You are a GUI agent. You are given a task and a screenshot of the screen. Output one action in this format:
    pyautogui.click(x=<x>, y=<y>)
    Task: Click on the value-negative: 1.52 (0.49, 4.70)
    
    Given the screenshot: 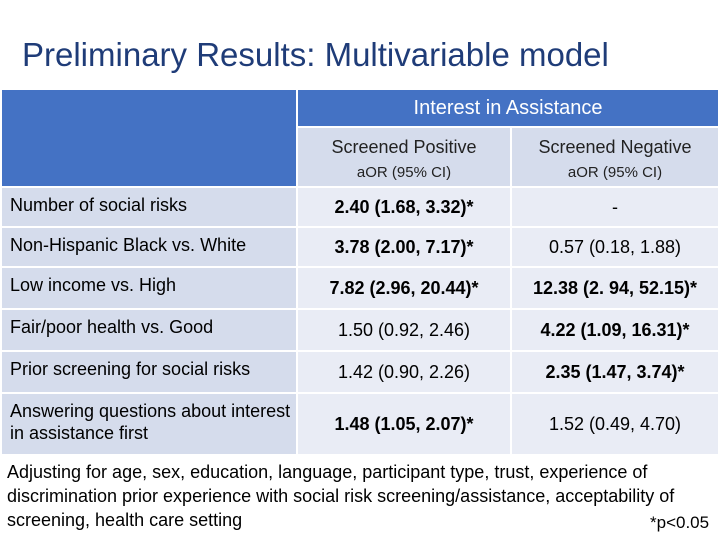 What is the action you would take?
    pyautogui.click(x=615, y=423)
    